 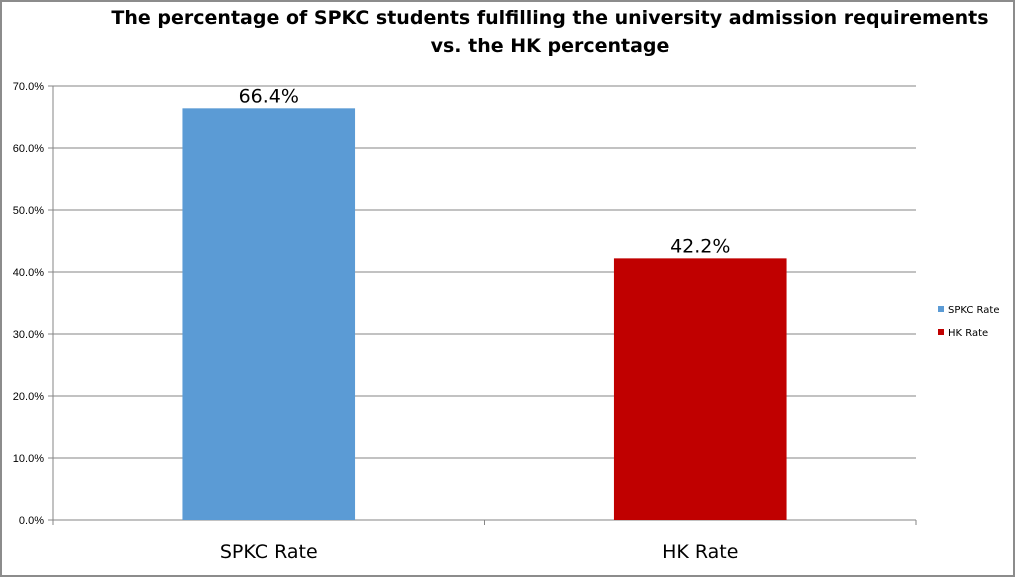 What do you see at coordinates (28, 273) in the screenshot?
I see `y-tick-label: 40.0%` at bounding box center [28, 273].